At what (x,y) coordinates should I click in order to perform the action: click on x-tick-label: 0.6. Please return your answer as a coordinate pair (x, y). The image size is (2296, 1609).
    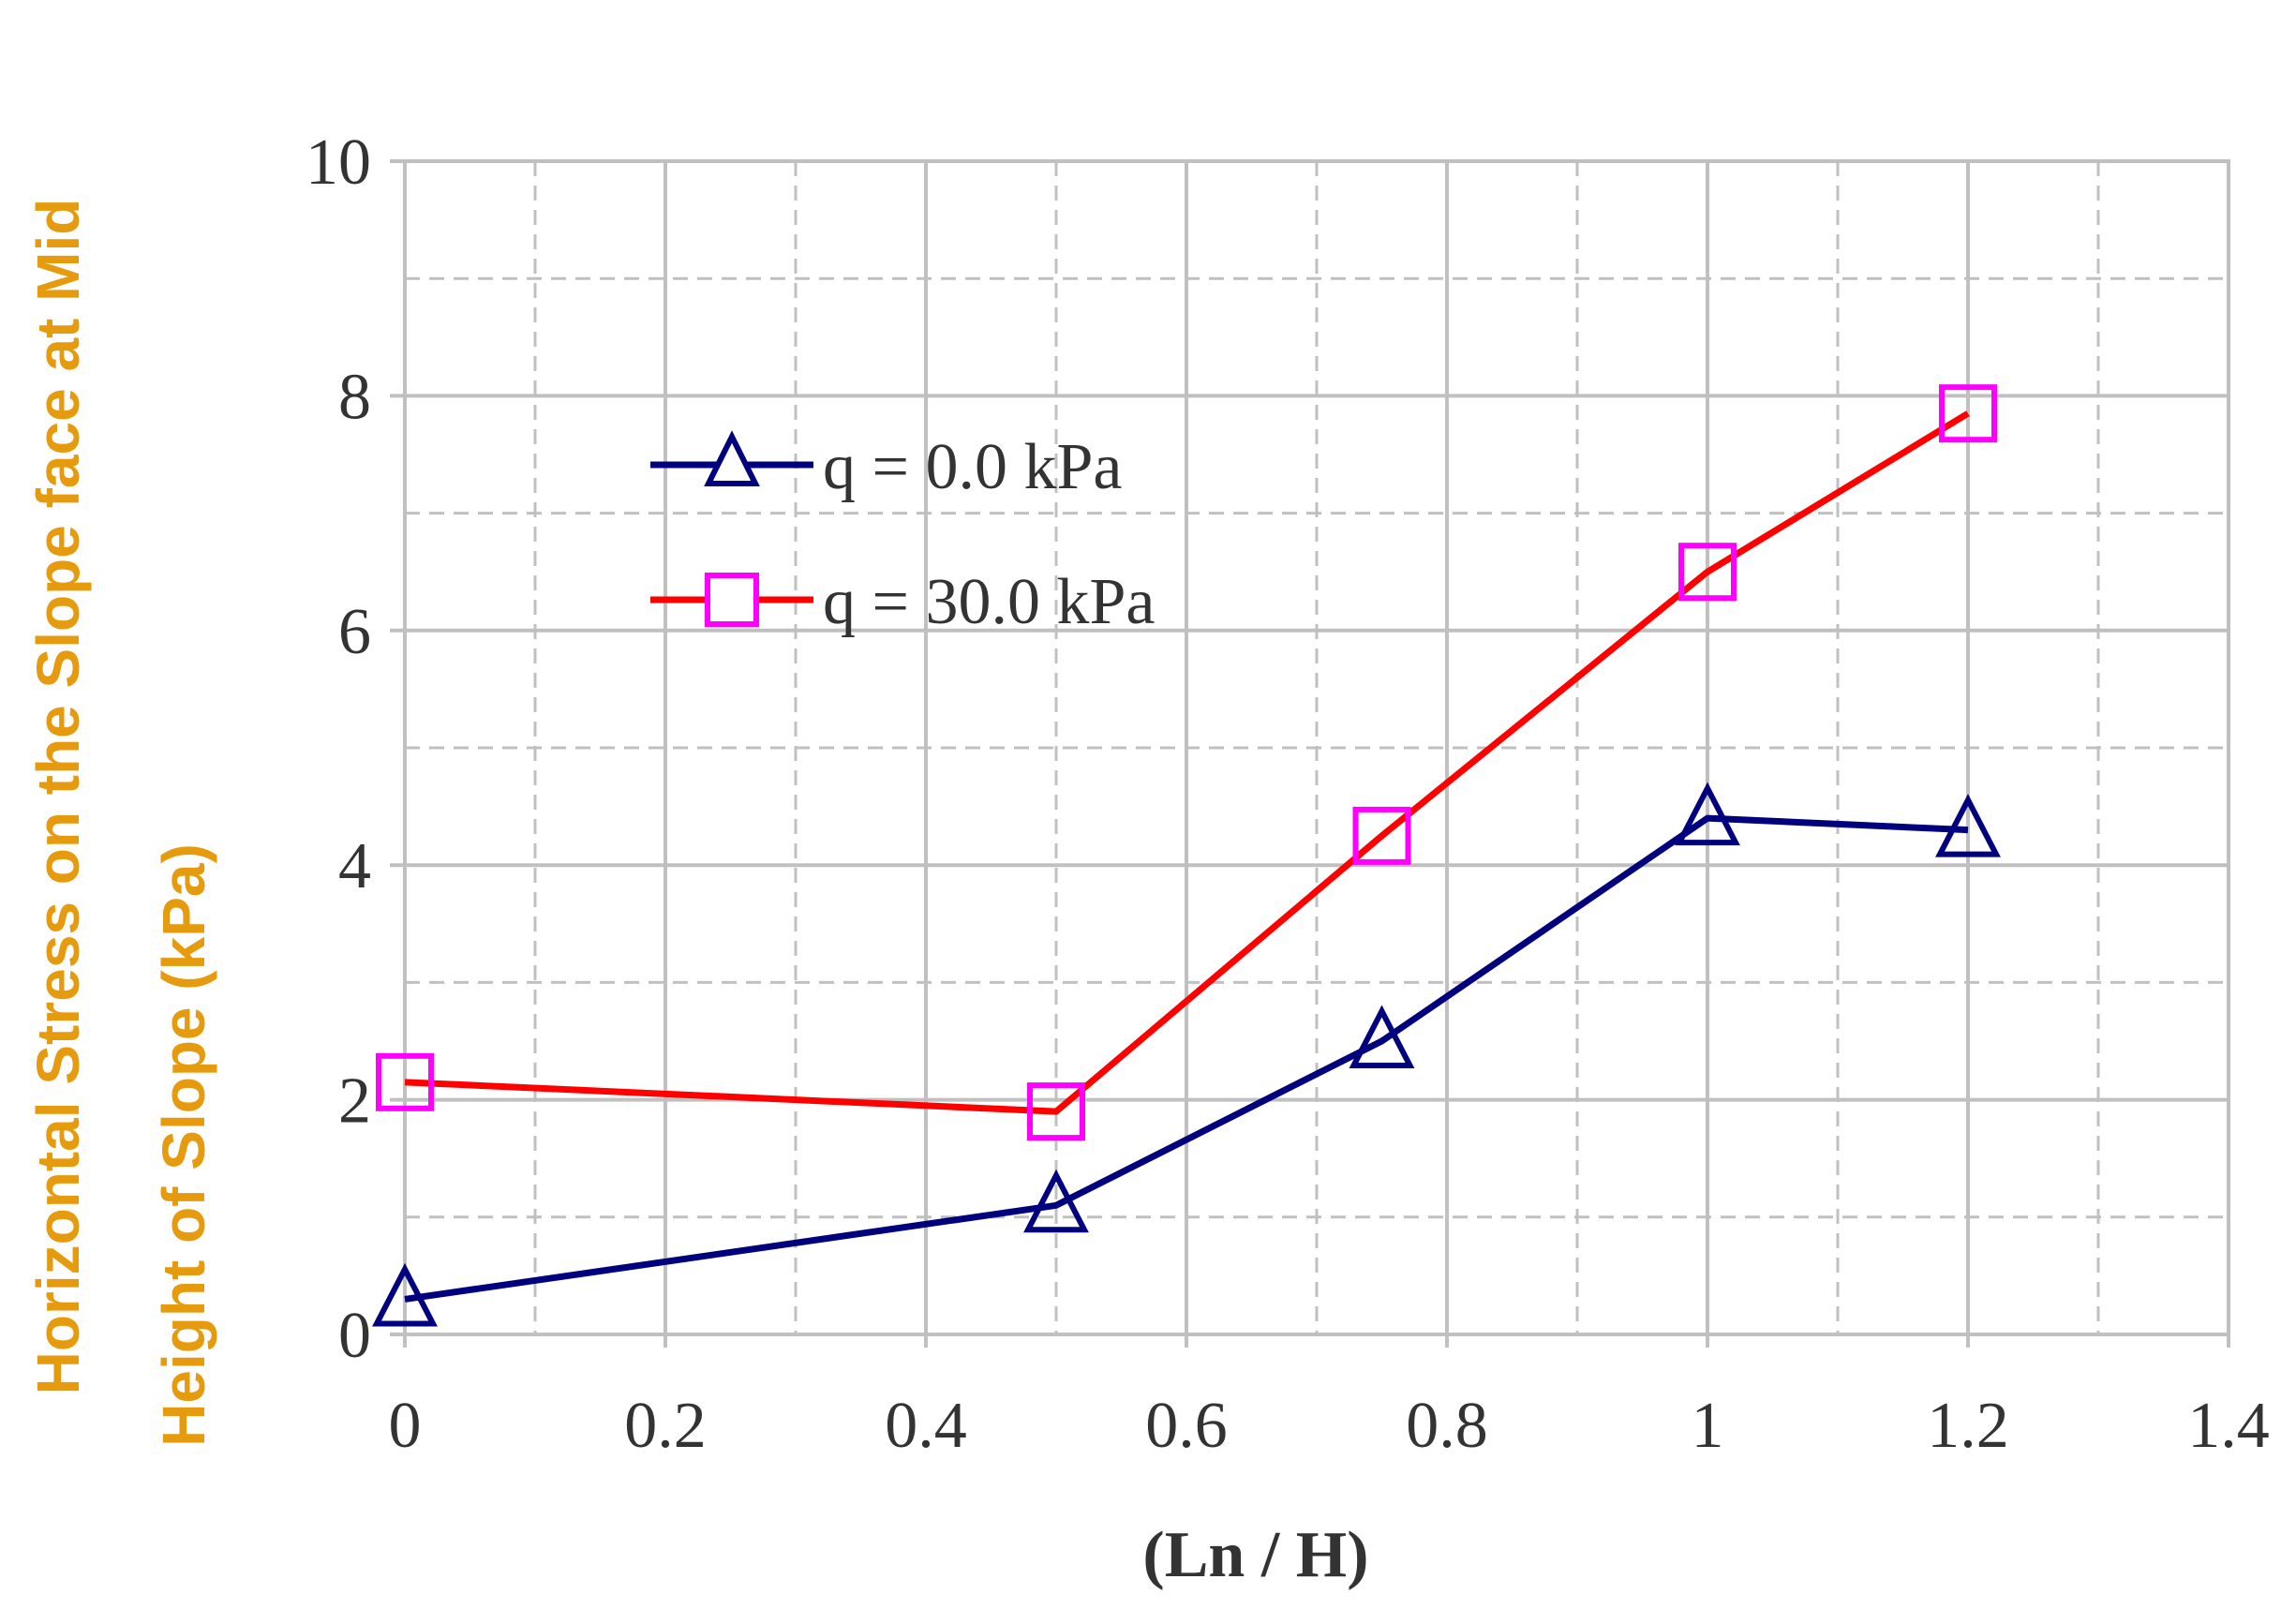
    Looking at the image, I should click on (1186, 1426).